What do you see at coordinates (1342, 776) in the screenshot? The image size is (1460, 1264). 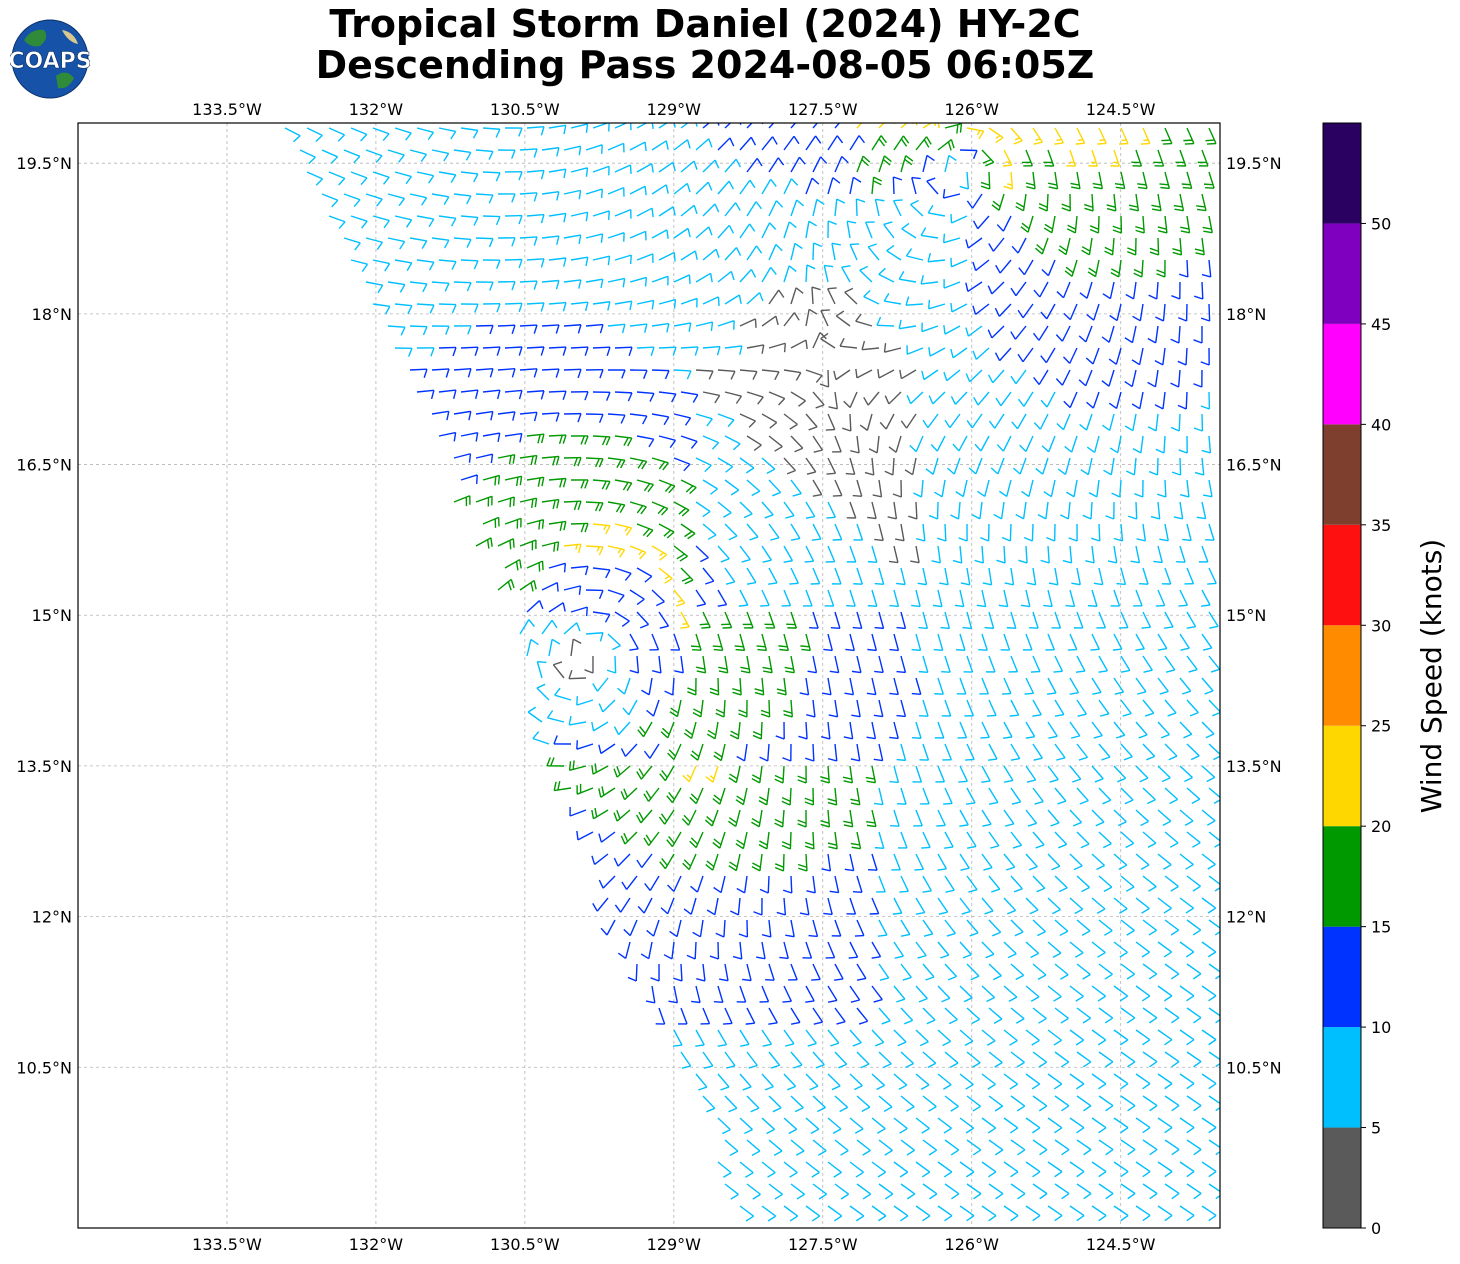 I see `colorbar-bin` at bounding box center [1342, 776].